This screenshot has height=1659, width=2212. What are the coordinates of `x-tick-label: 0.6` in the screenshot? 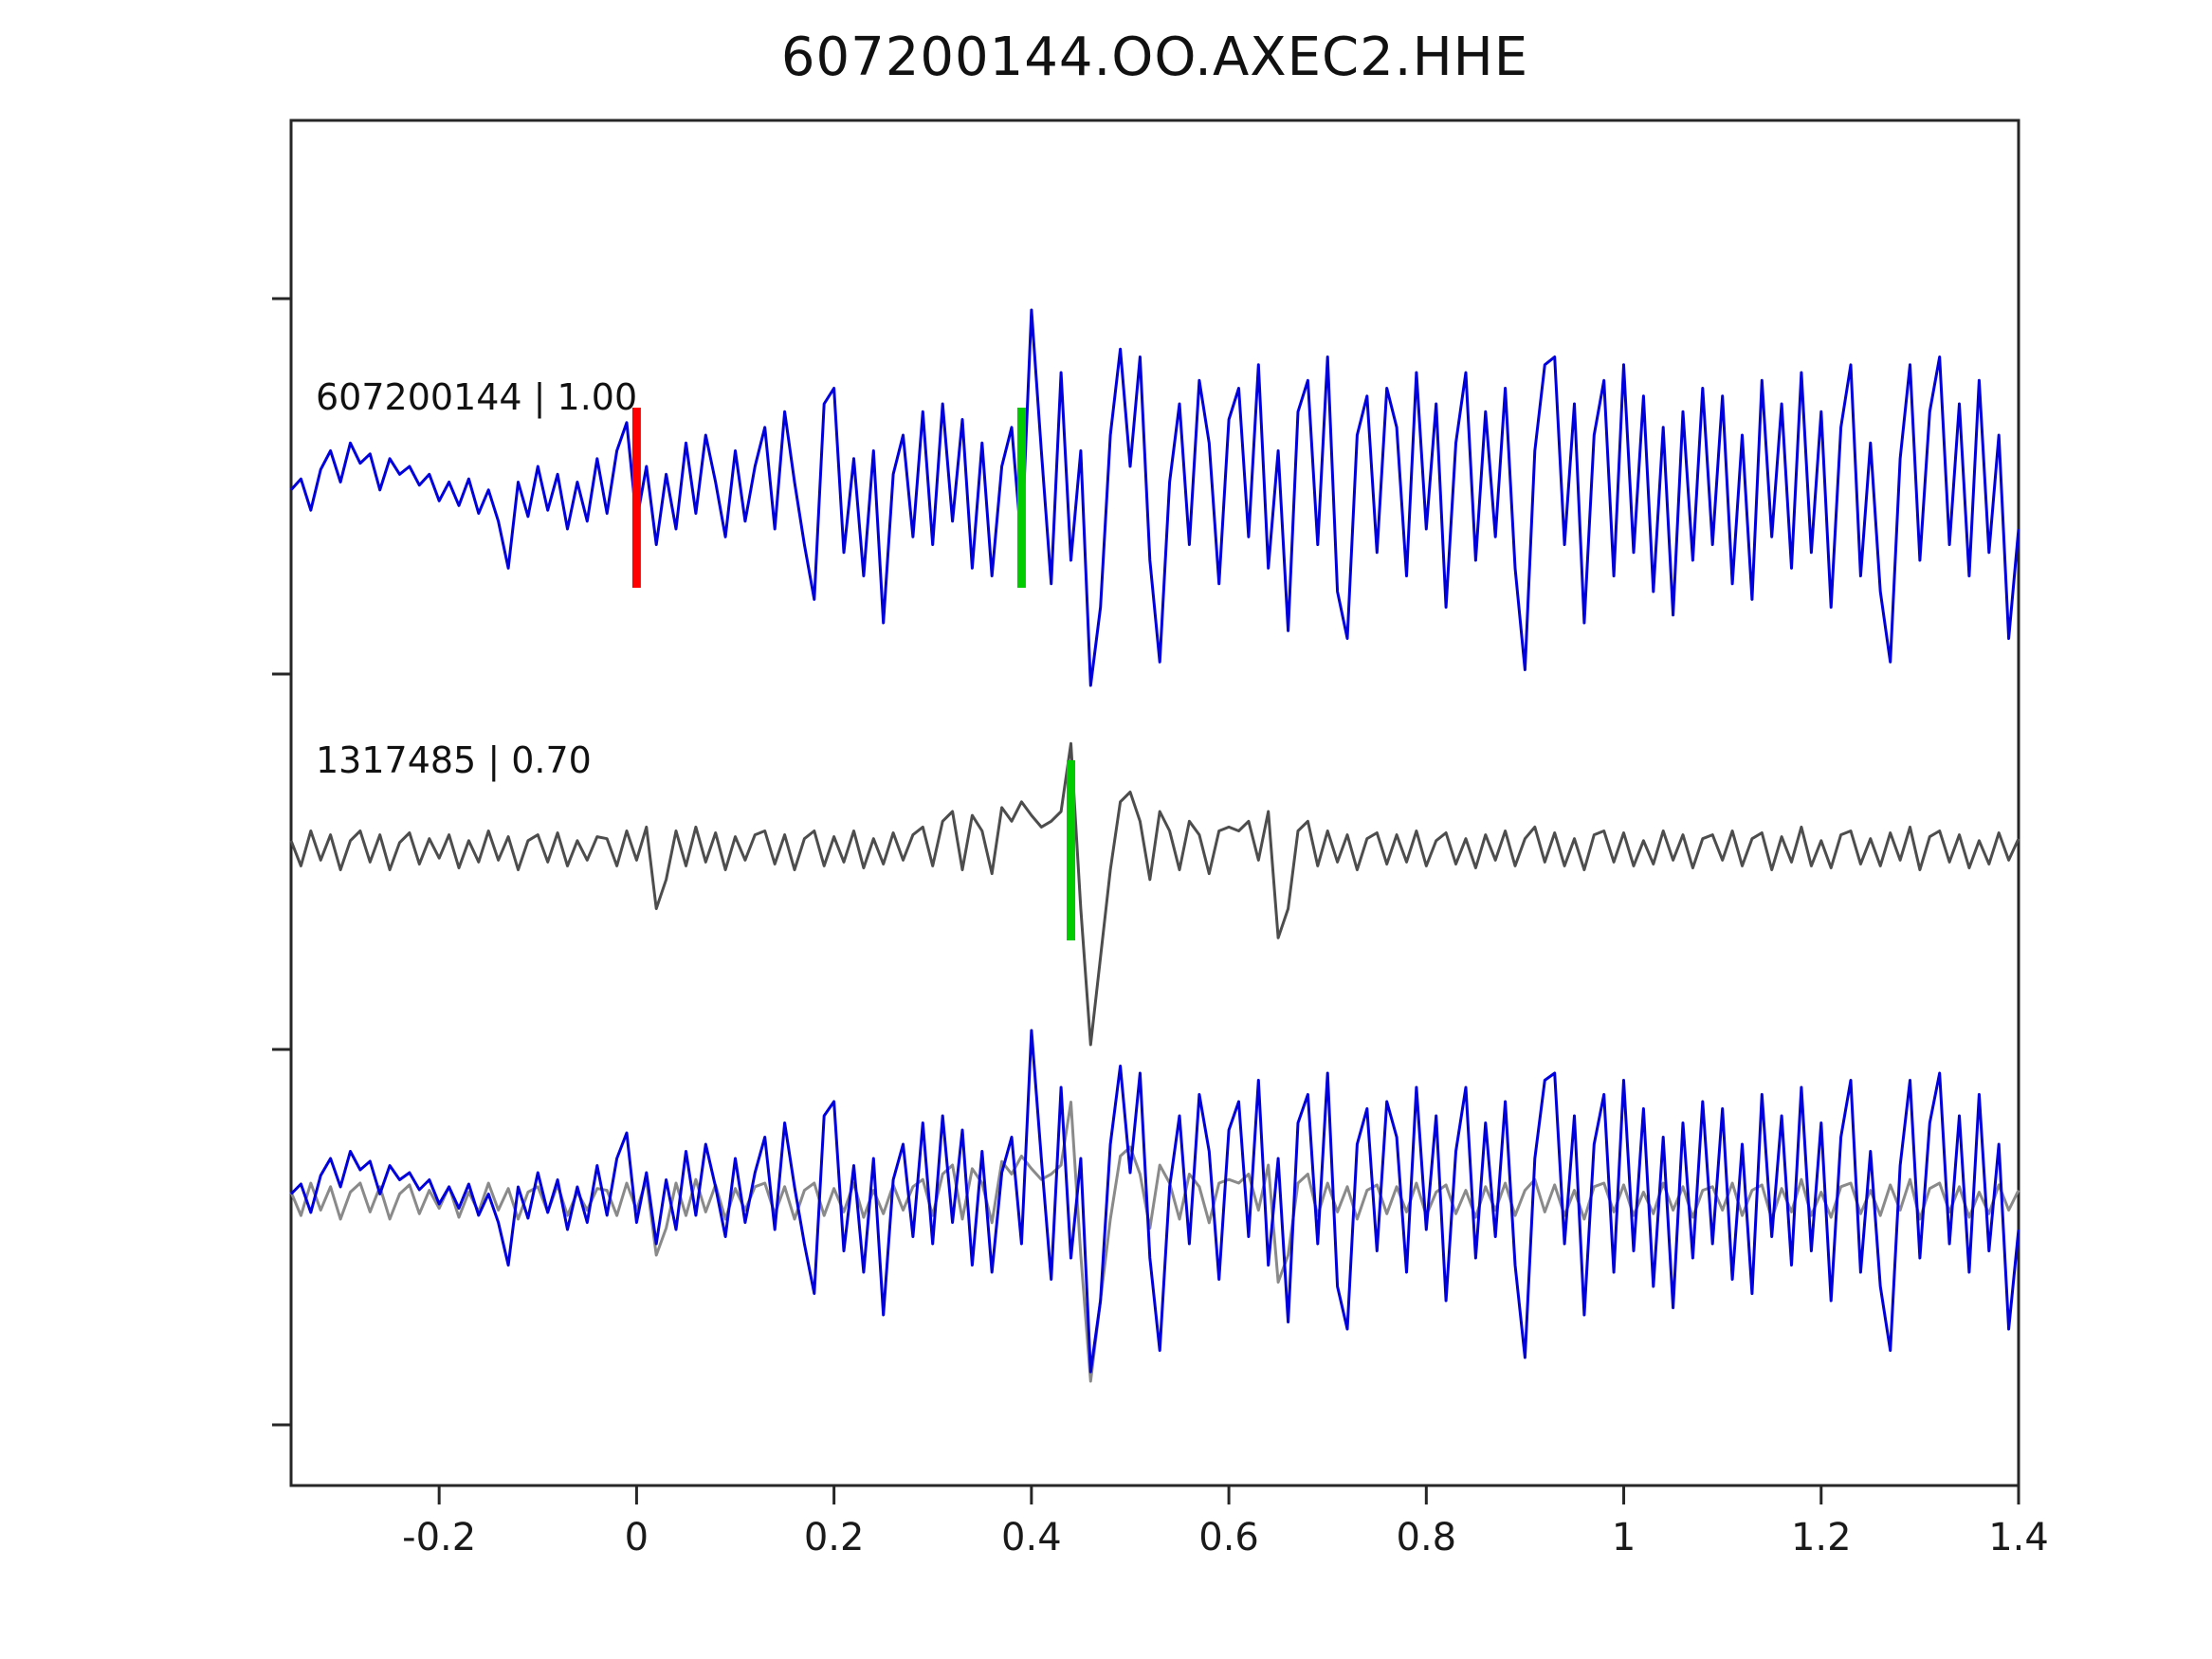 It's located at (1228, 1537).